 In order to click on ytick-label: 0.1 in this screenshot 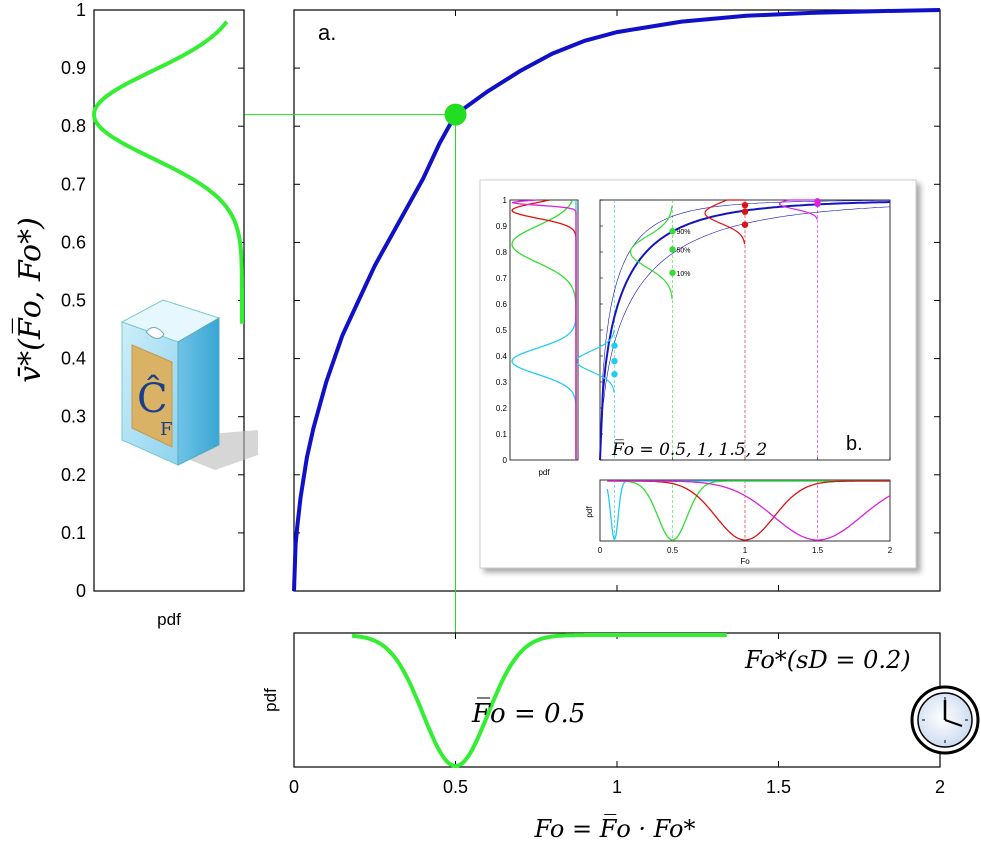, I will do `click(73, 533)`.